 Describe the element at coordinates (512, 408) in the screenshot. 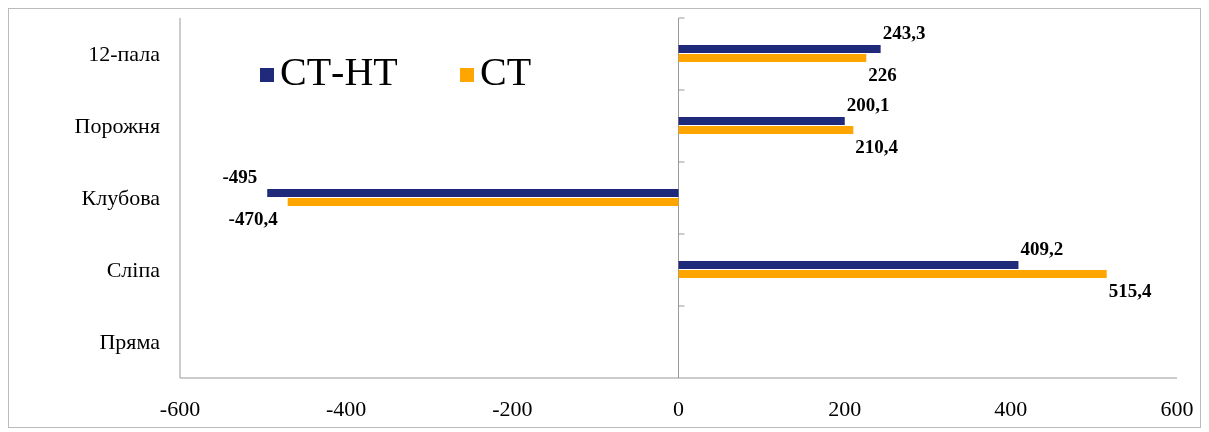

I see `x-tick-label: -200` at that location.